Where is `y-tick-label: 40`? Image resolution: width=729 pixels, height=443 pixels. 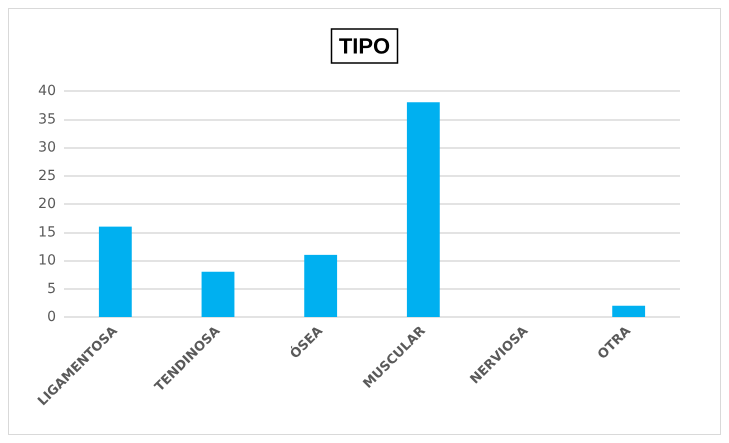 y-tick-label: 40 is located at coordinates (47, 91).